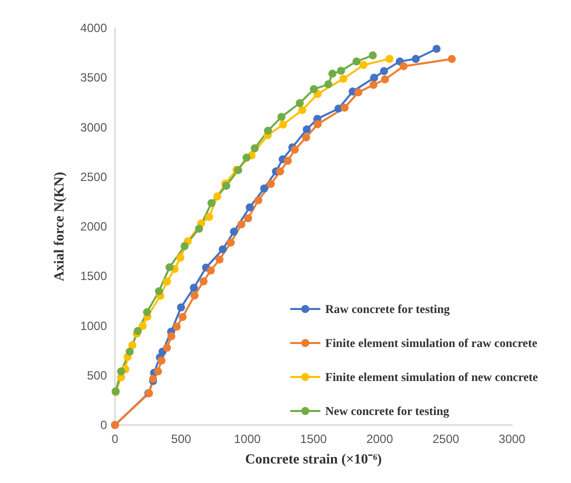 The image size is (571, 483). What do you see at coordinates (94, 77) in the screenshot?
I see `y-tick-label: 3500` at bounding box center [94, 77].